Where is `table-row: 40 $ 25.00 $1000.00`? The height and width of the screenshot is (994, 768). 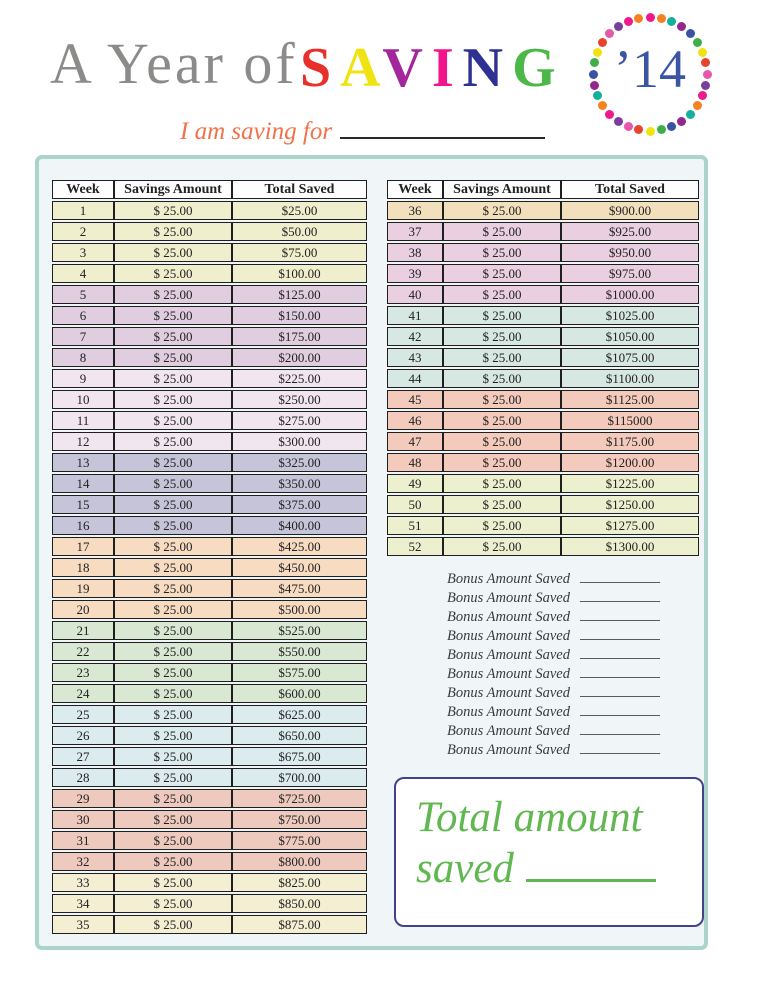
table-row: 40 $ 25.00 $1000.00 is located at coordinates (543, 294).